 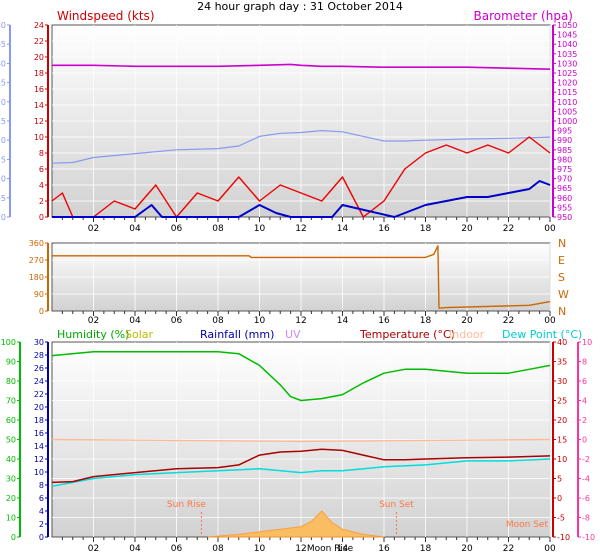 What do you see at coordinates (407, 334) in the screenshot?
I see `legend-temperature: Temperature (°C)` at bounding box center [407, 334].